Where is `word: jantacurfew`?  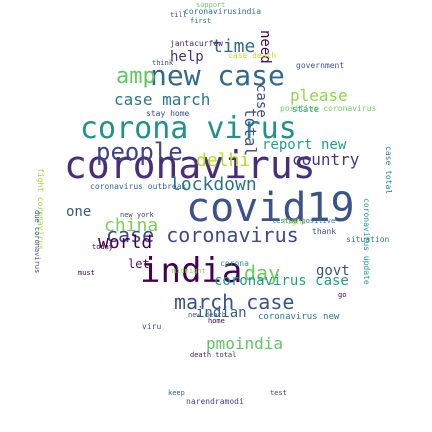
word: jantacurfew is located at coordinates (196, 43).